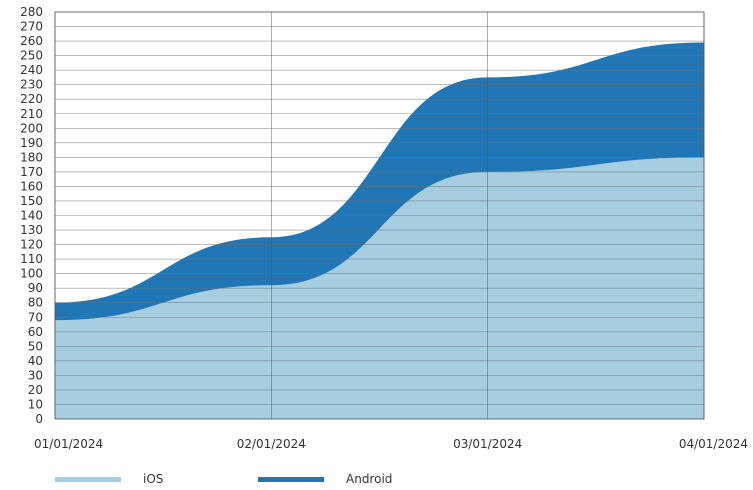  Describe the element at coordinates (35, 404) in the screenshot. I see `y-tick-label: 10` at that location.